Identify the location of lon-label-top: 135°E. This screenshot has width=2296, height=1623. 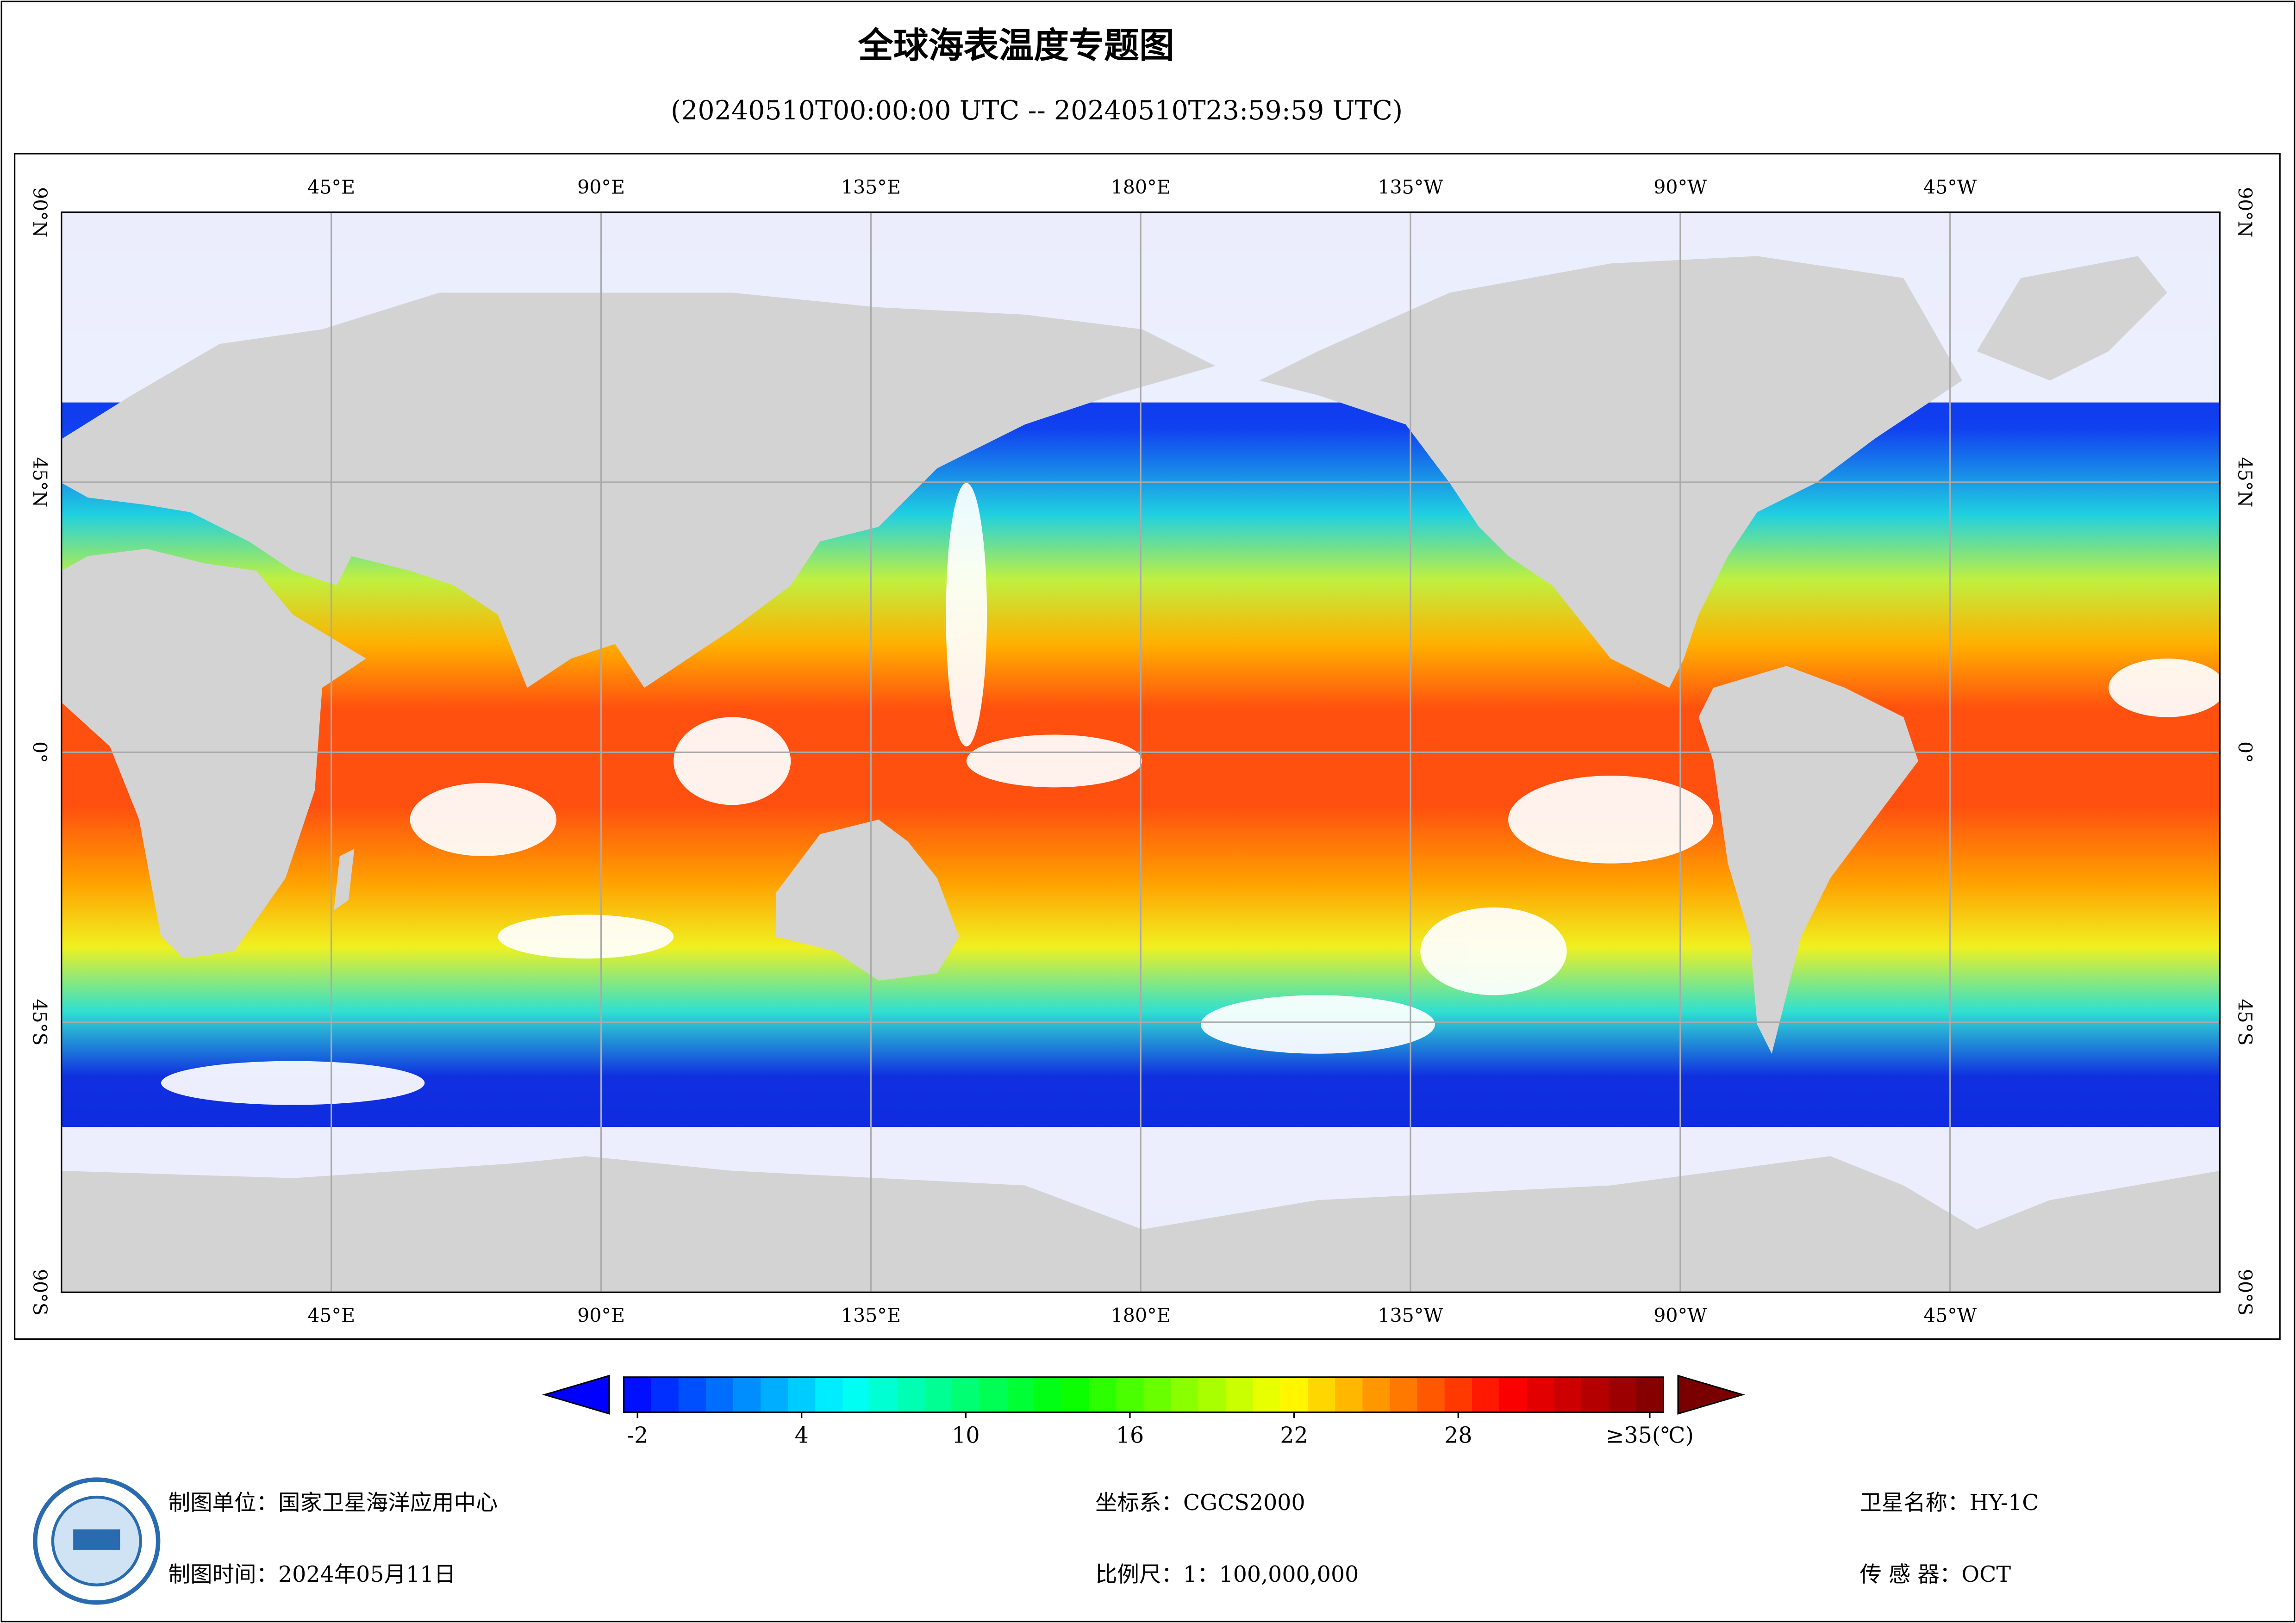
(871, 187).